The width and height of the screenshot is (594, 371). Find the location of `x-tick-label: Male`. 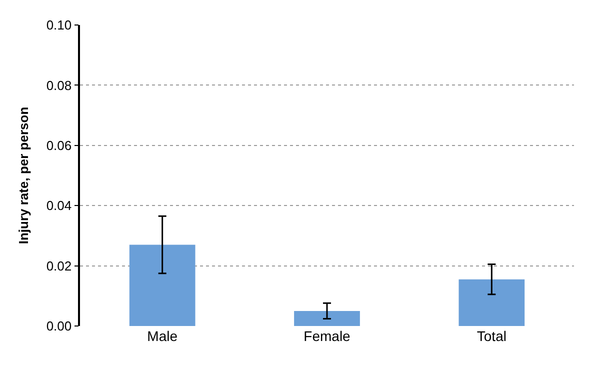

x-tick-label: Male is located at coordinates (162, 336).